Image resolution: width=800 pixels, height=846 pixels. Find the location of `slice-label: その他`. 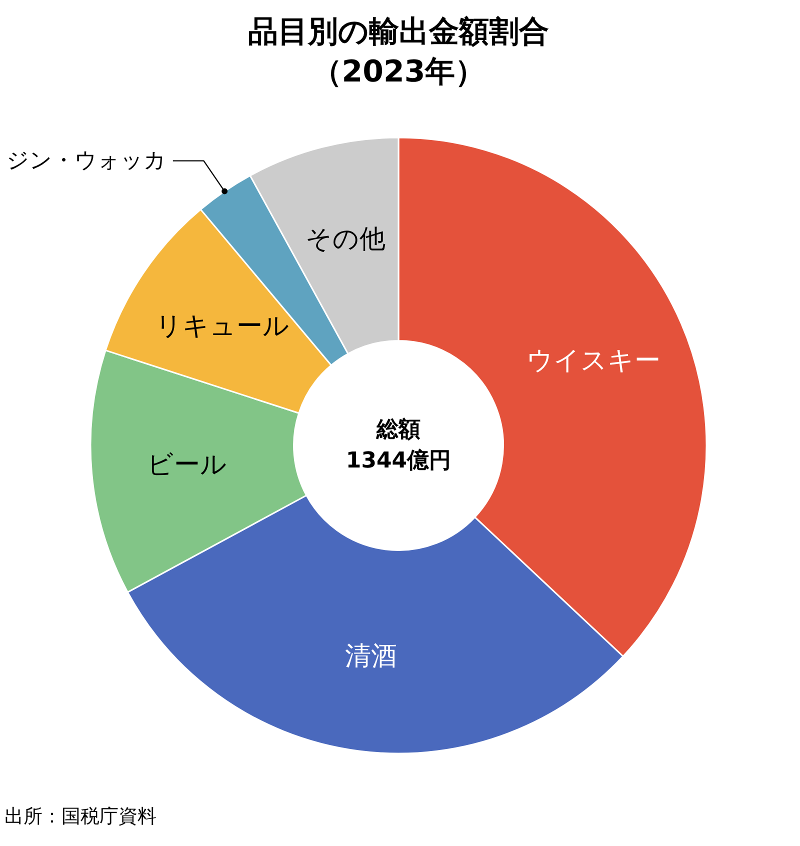

slice-label: その他 is located at coordinates (346, 239).